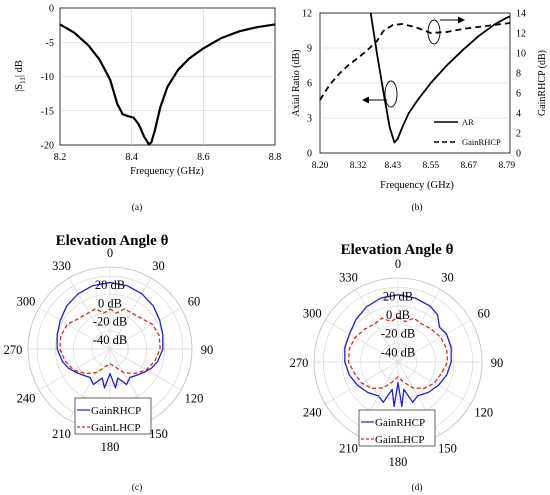 This screenshot has height=495, width=550. What do you see at coordinates (47, 111) in the screenshot?
I see `y-tick-label: -15` at bounding box center [47, 111].